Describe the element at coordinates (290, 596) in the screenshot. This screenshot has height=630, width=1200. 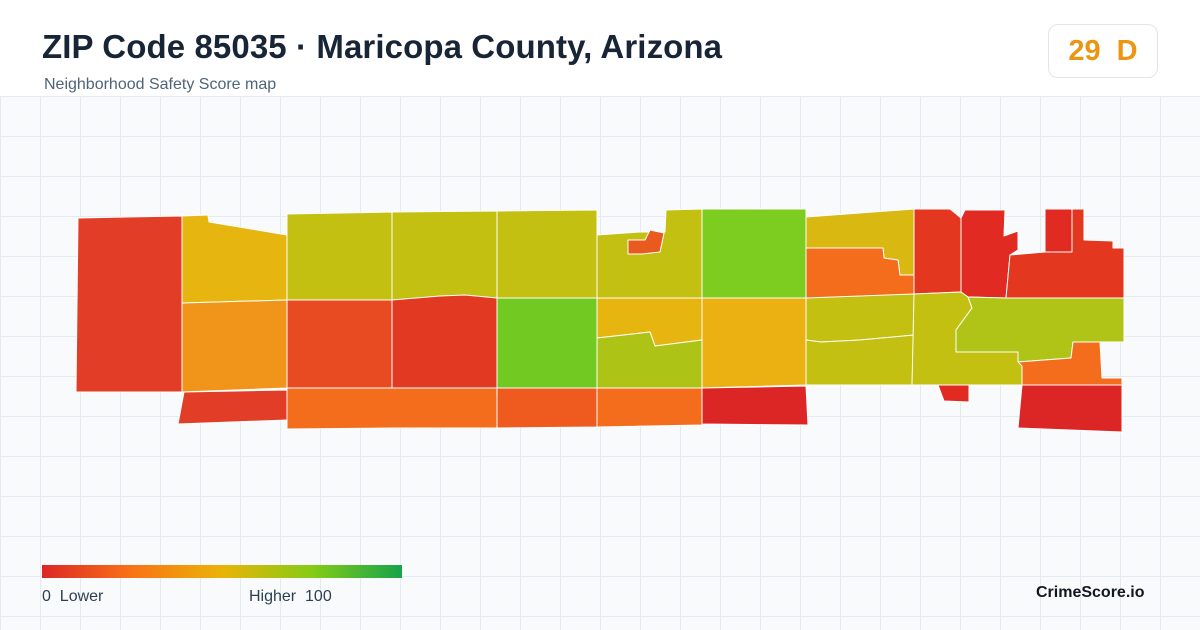
I see `legend-high-label: Higher 100` at that location.